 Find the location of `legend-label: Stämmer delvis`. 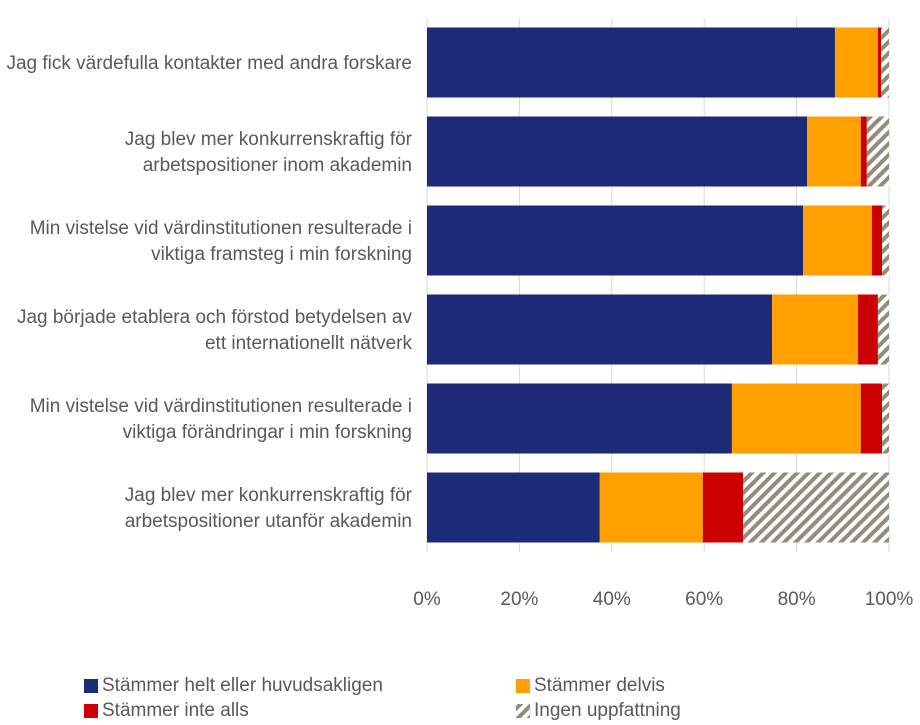

legend-label: Stämmer delvis is located at coordinates (599, 685).